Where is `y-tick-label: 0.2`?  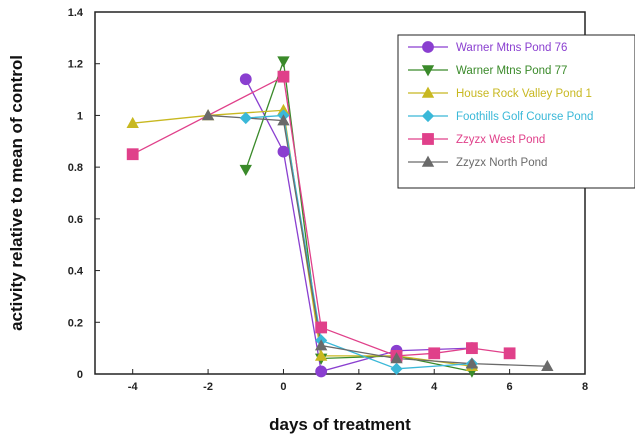
y-tick-label: 0.2 is located at coordinates (75, 323).